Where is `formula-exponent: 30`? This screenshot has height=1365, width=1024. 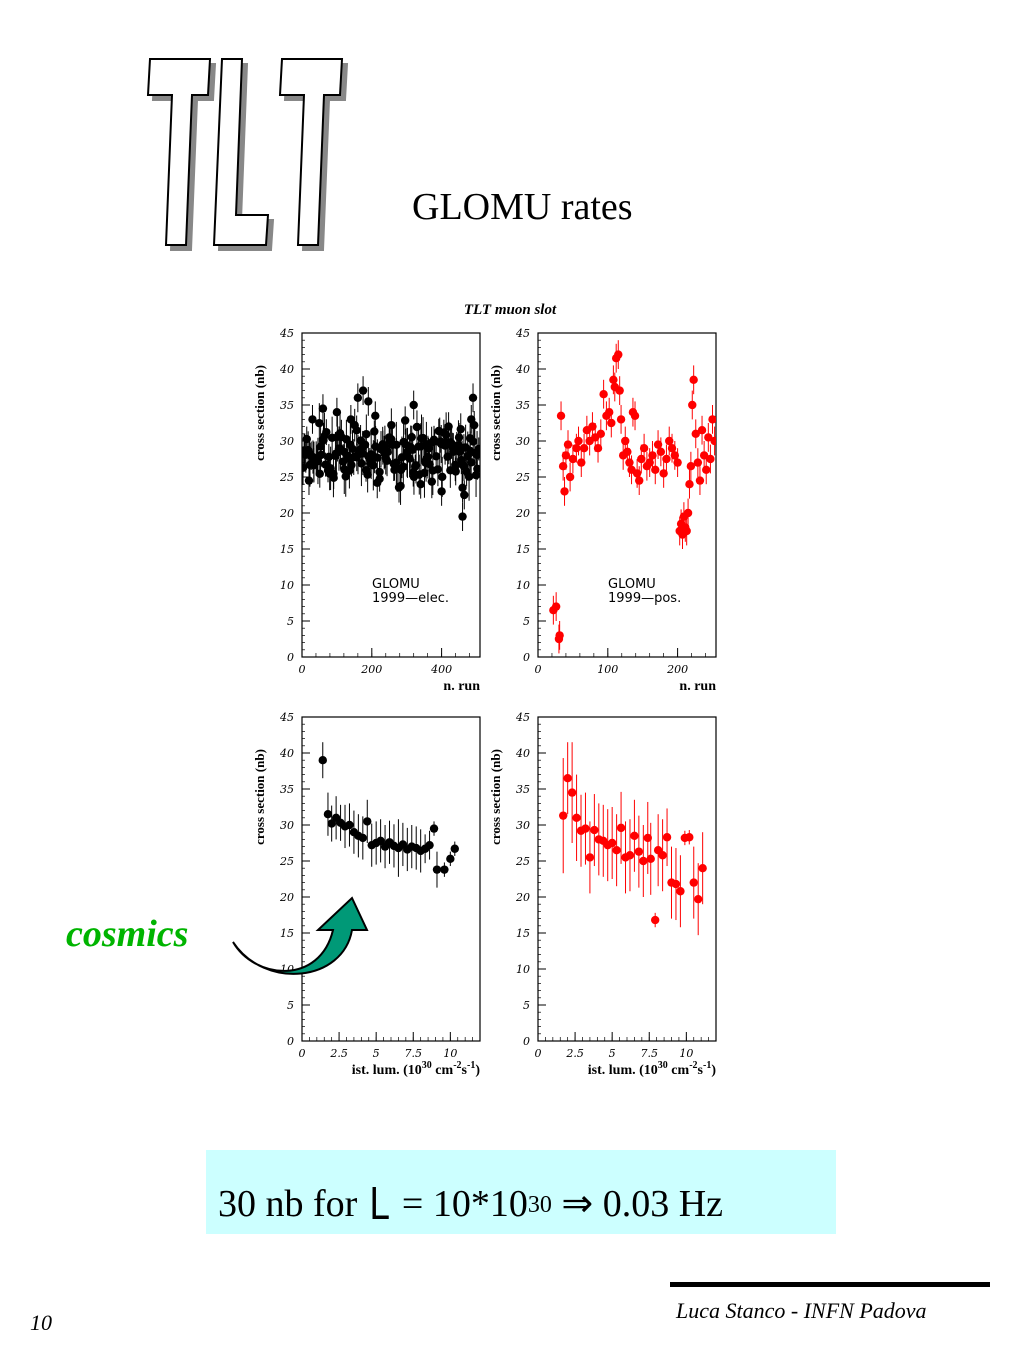 formula-exponent: 30 is located at coordinates (539, 1205).